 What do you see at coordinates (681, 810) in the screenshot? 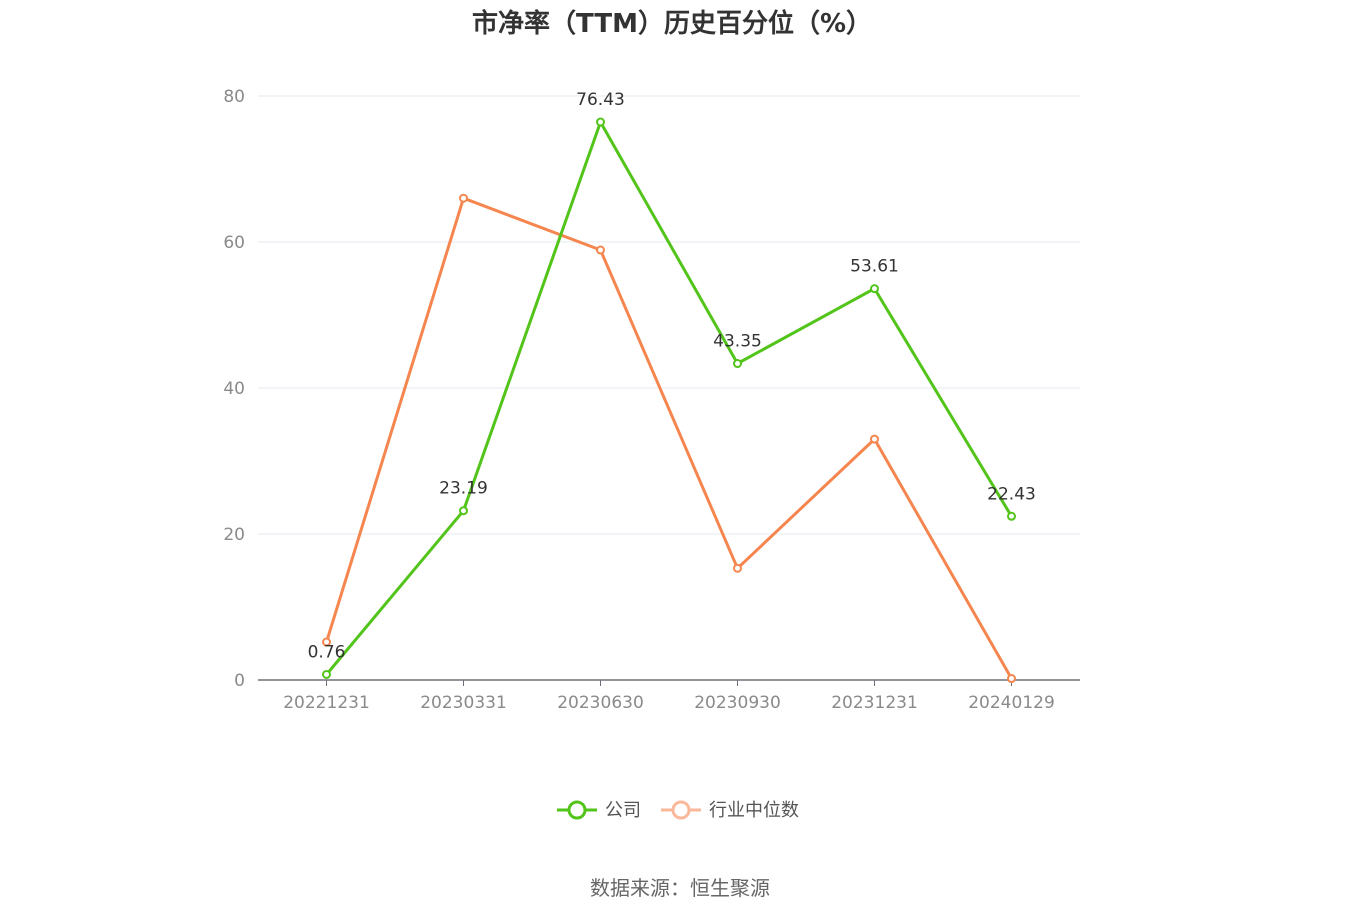
I see `legend-industry-marker` at bounding box center [681, 810].